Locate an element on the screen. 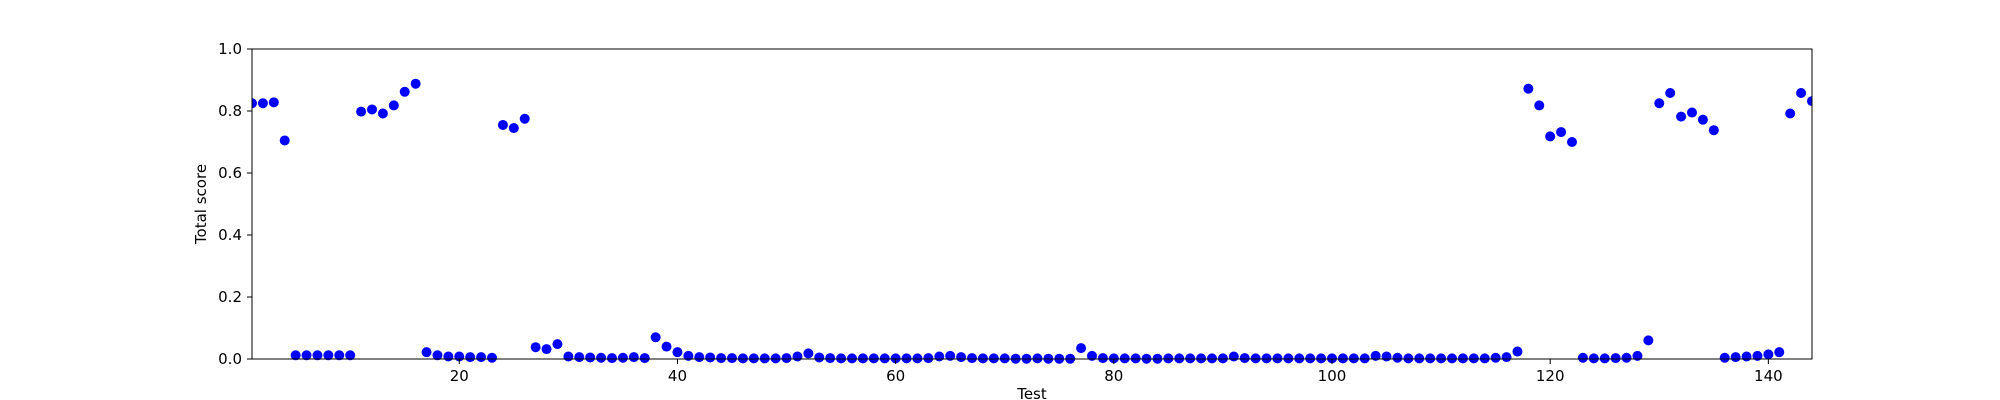 The image size is (2000, 400). y-tick-label: 0.4 is located at coordinates (230, 235).